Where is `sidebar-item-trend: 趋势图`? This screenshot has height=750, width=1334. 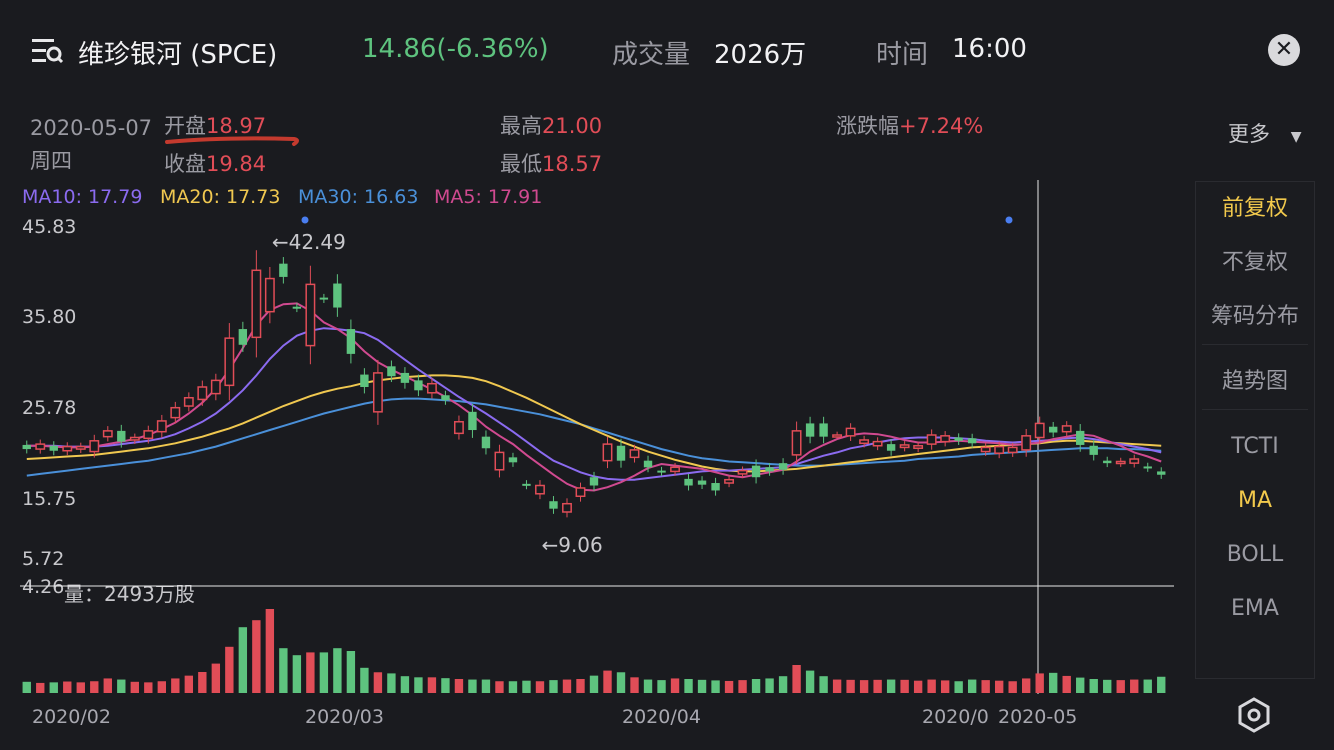
sidebar-item-trend: 趋势图 is located at coordinates (1254, 381).